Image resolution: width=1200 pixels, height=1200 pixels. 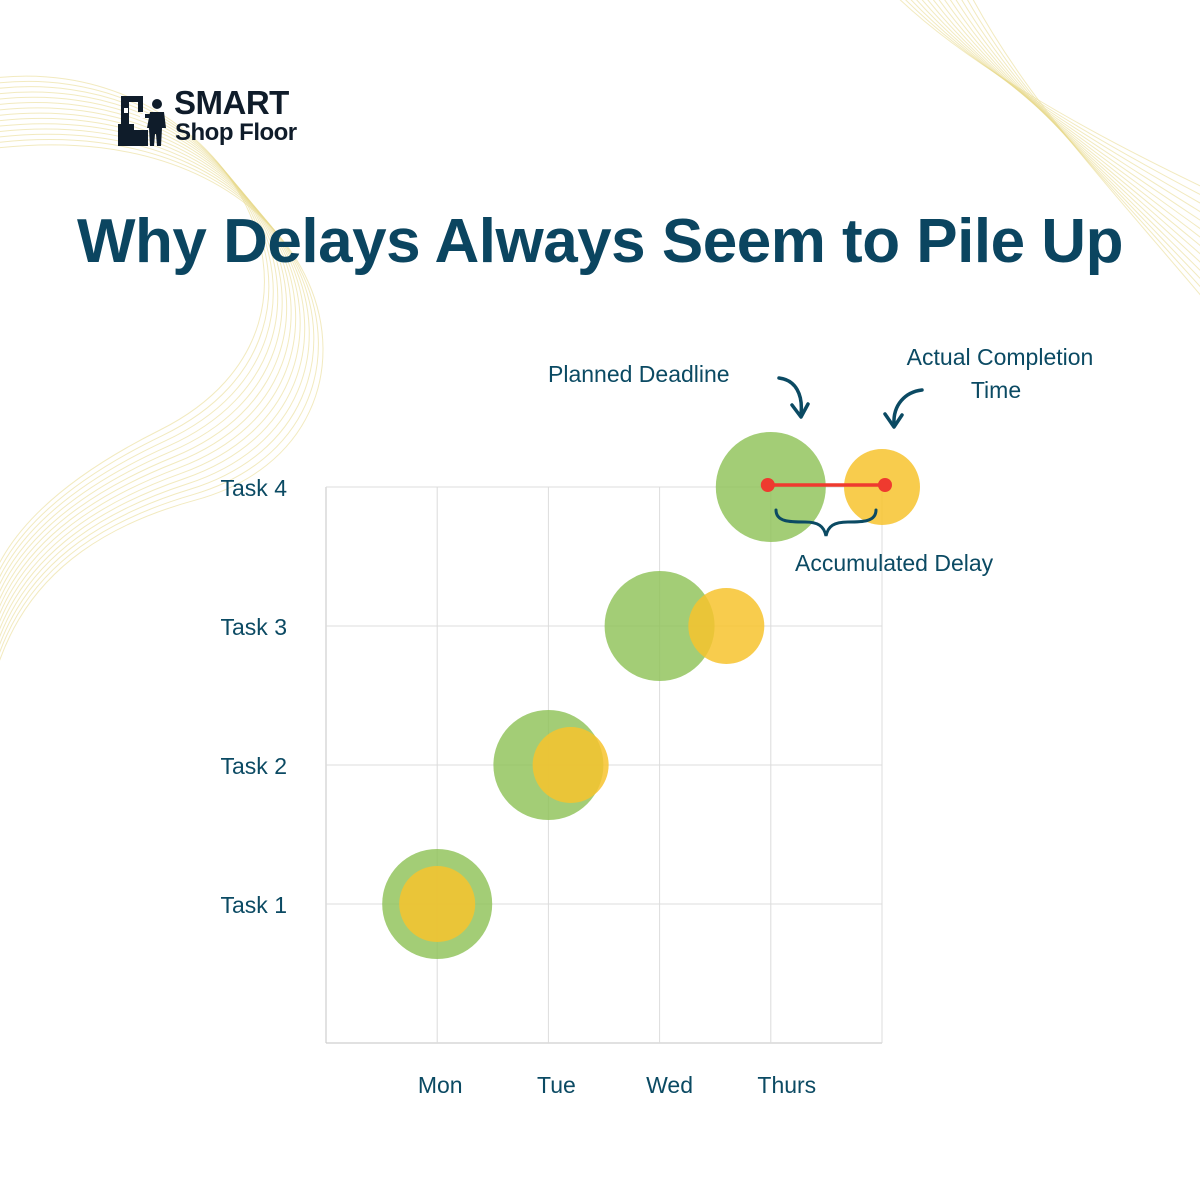 What do you see at coordinates (894, 563) in the screenshot?
I see `accumulated-delay-label: Accumulated Delay` at bounding box center [894, 563].